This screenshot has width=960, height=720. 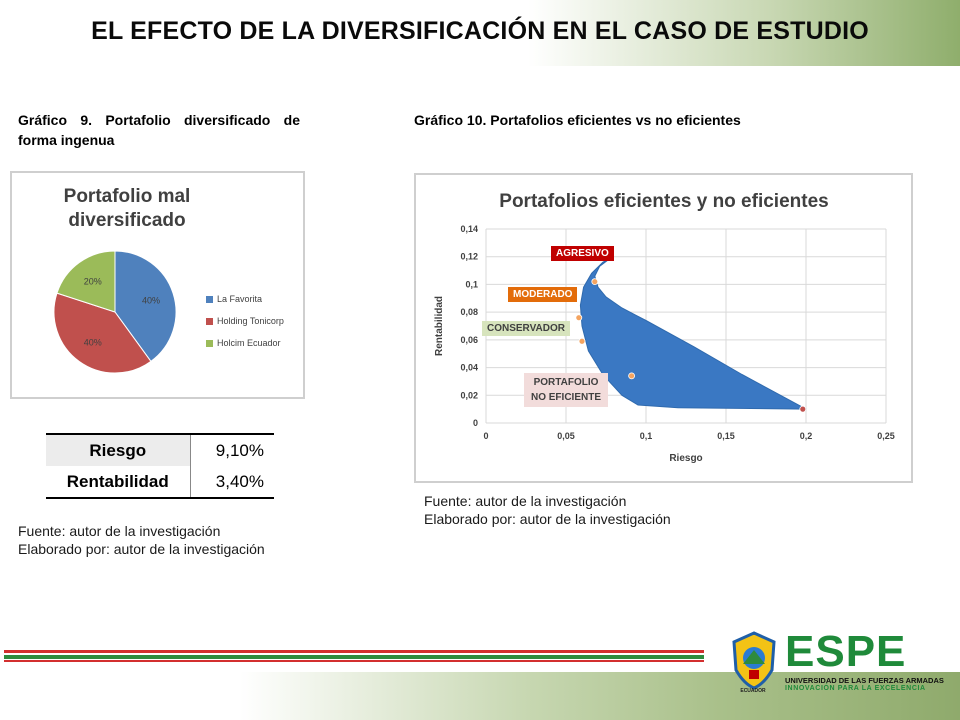 What do you see at coordinates (141, 549) in the screenshot?
I see `chart9-source-line2: Elaborado por: autor de la investigación` at bounding box center [141, 549].